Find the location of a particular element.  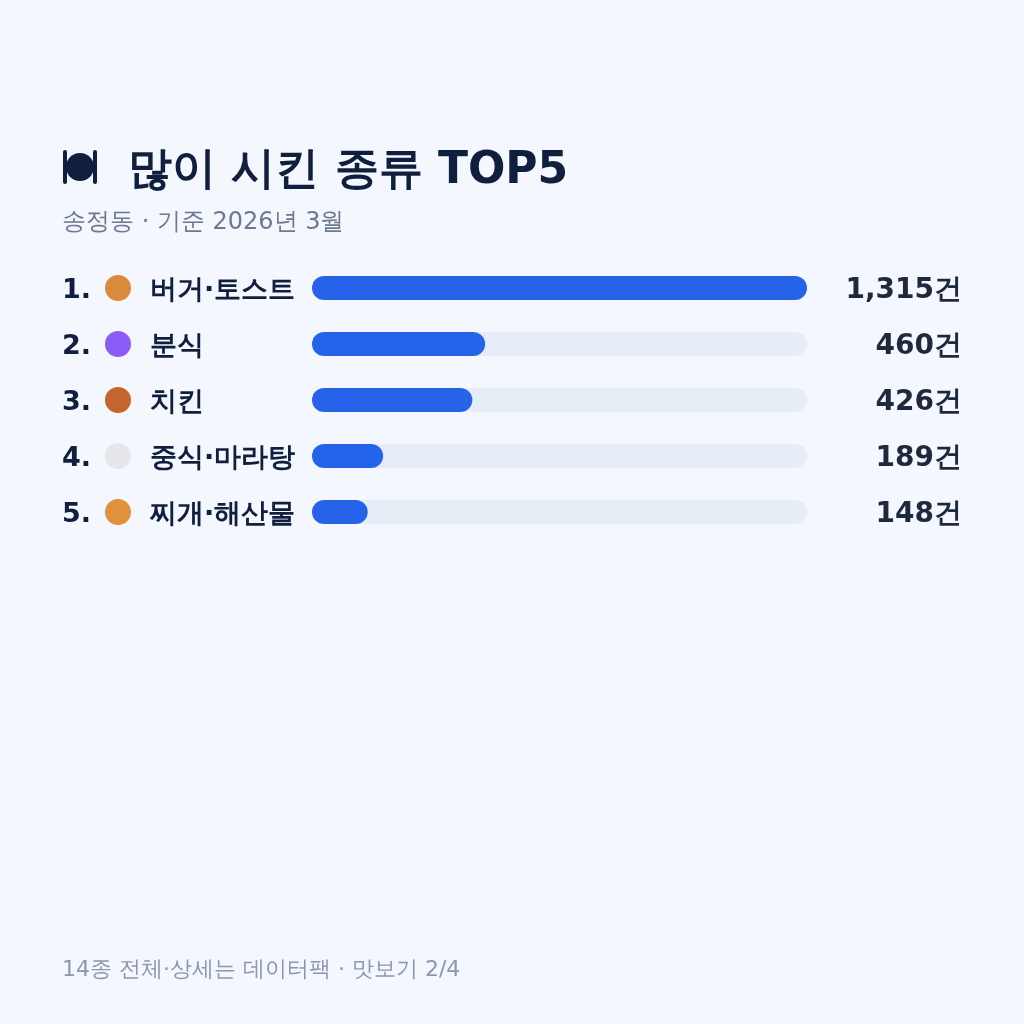

chart-subtitle: 송정동 · 기준 2026년 3월 is located at coordinates (203, 221).